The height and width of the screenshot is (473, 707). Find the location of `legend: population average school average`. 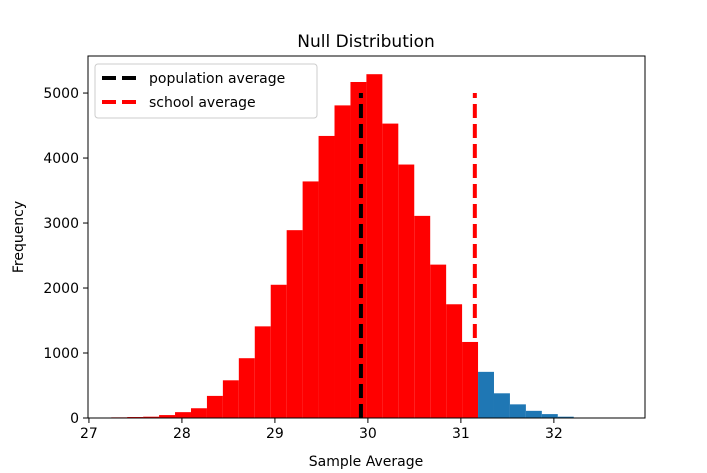

legend: population average school average is located at coordinates (206, 91).